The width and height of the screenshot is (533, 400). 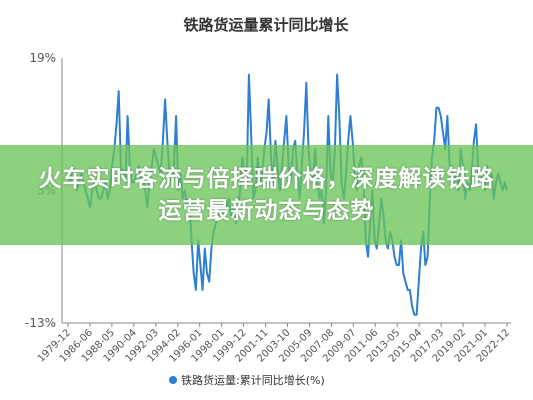 I want to click on y-tick-label: -13%, so click(x=40, y=323).